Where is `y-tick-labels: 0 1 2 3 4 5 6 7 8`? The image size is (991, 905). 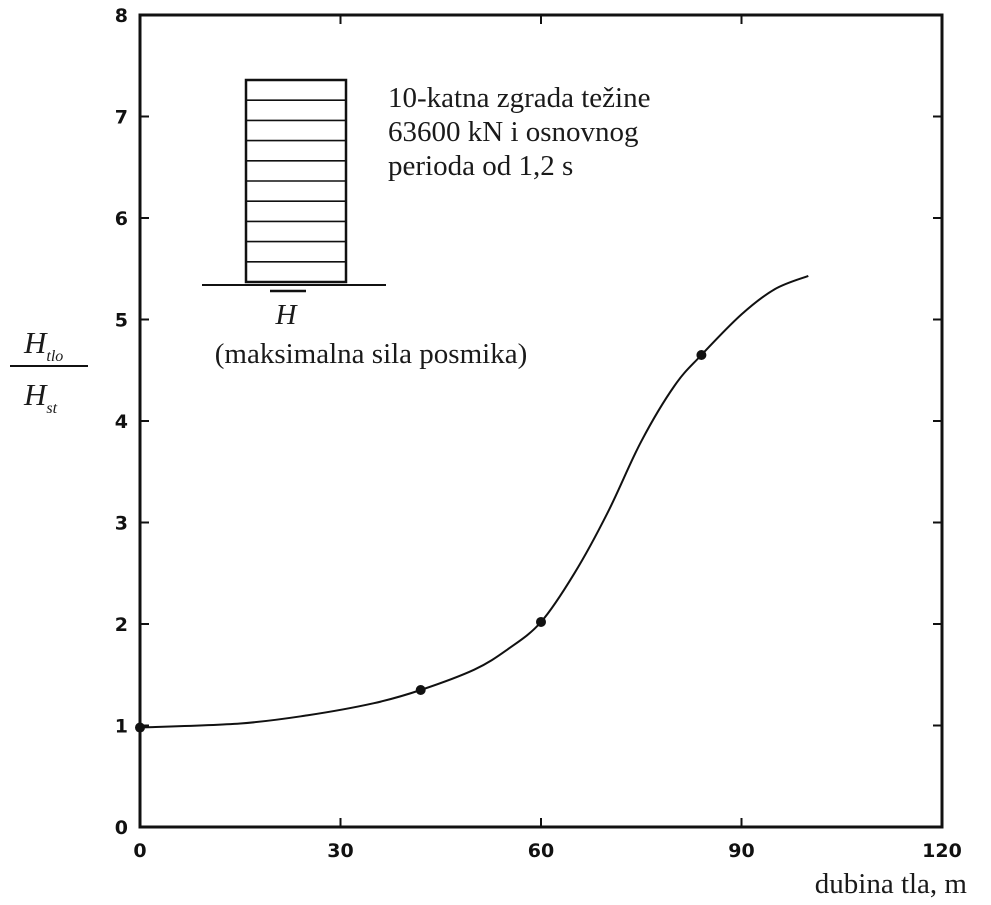 y-tick-labels: 0 1 2 3 4 5 6 7 8 is located at coordinates (121, 422).